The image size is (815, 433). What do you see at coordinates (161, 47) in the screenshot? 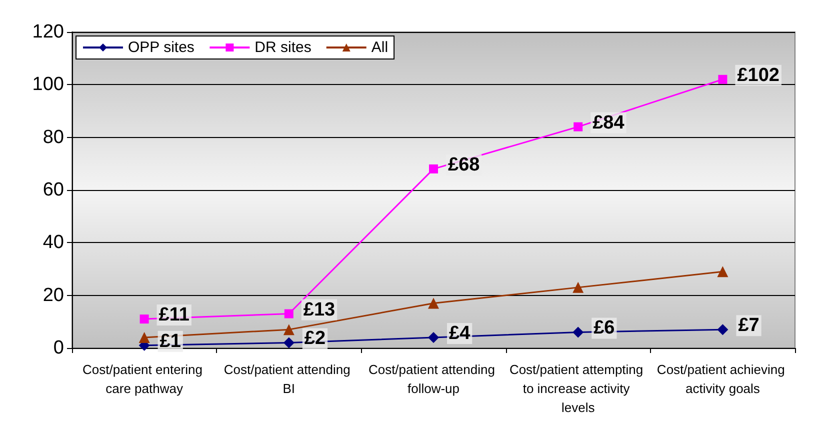
I see `legend-label: OPP sites` at bounding box center [161, 47].